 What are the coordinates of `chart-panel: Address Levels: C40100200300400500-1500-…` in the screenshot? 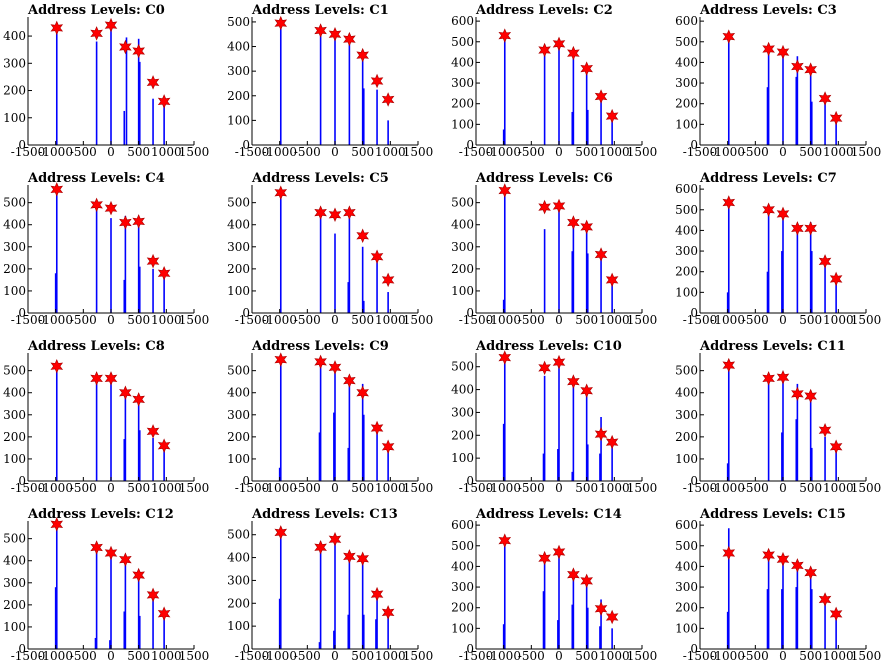 It's located at (106, 249).